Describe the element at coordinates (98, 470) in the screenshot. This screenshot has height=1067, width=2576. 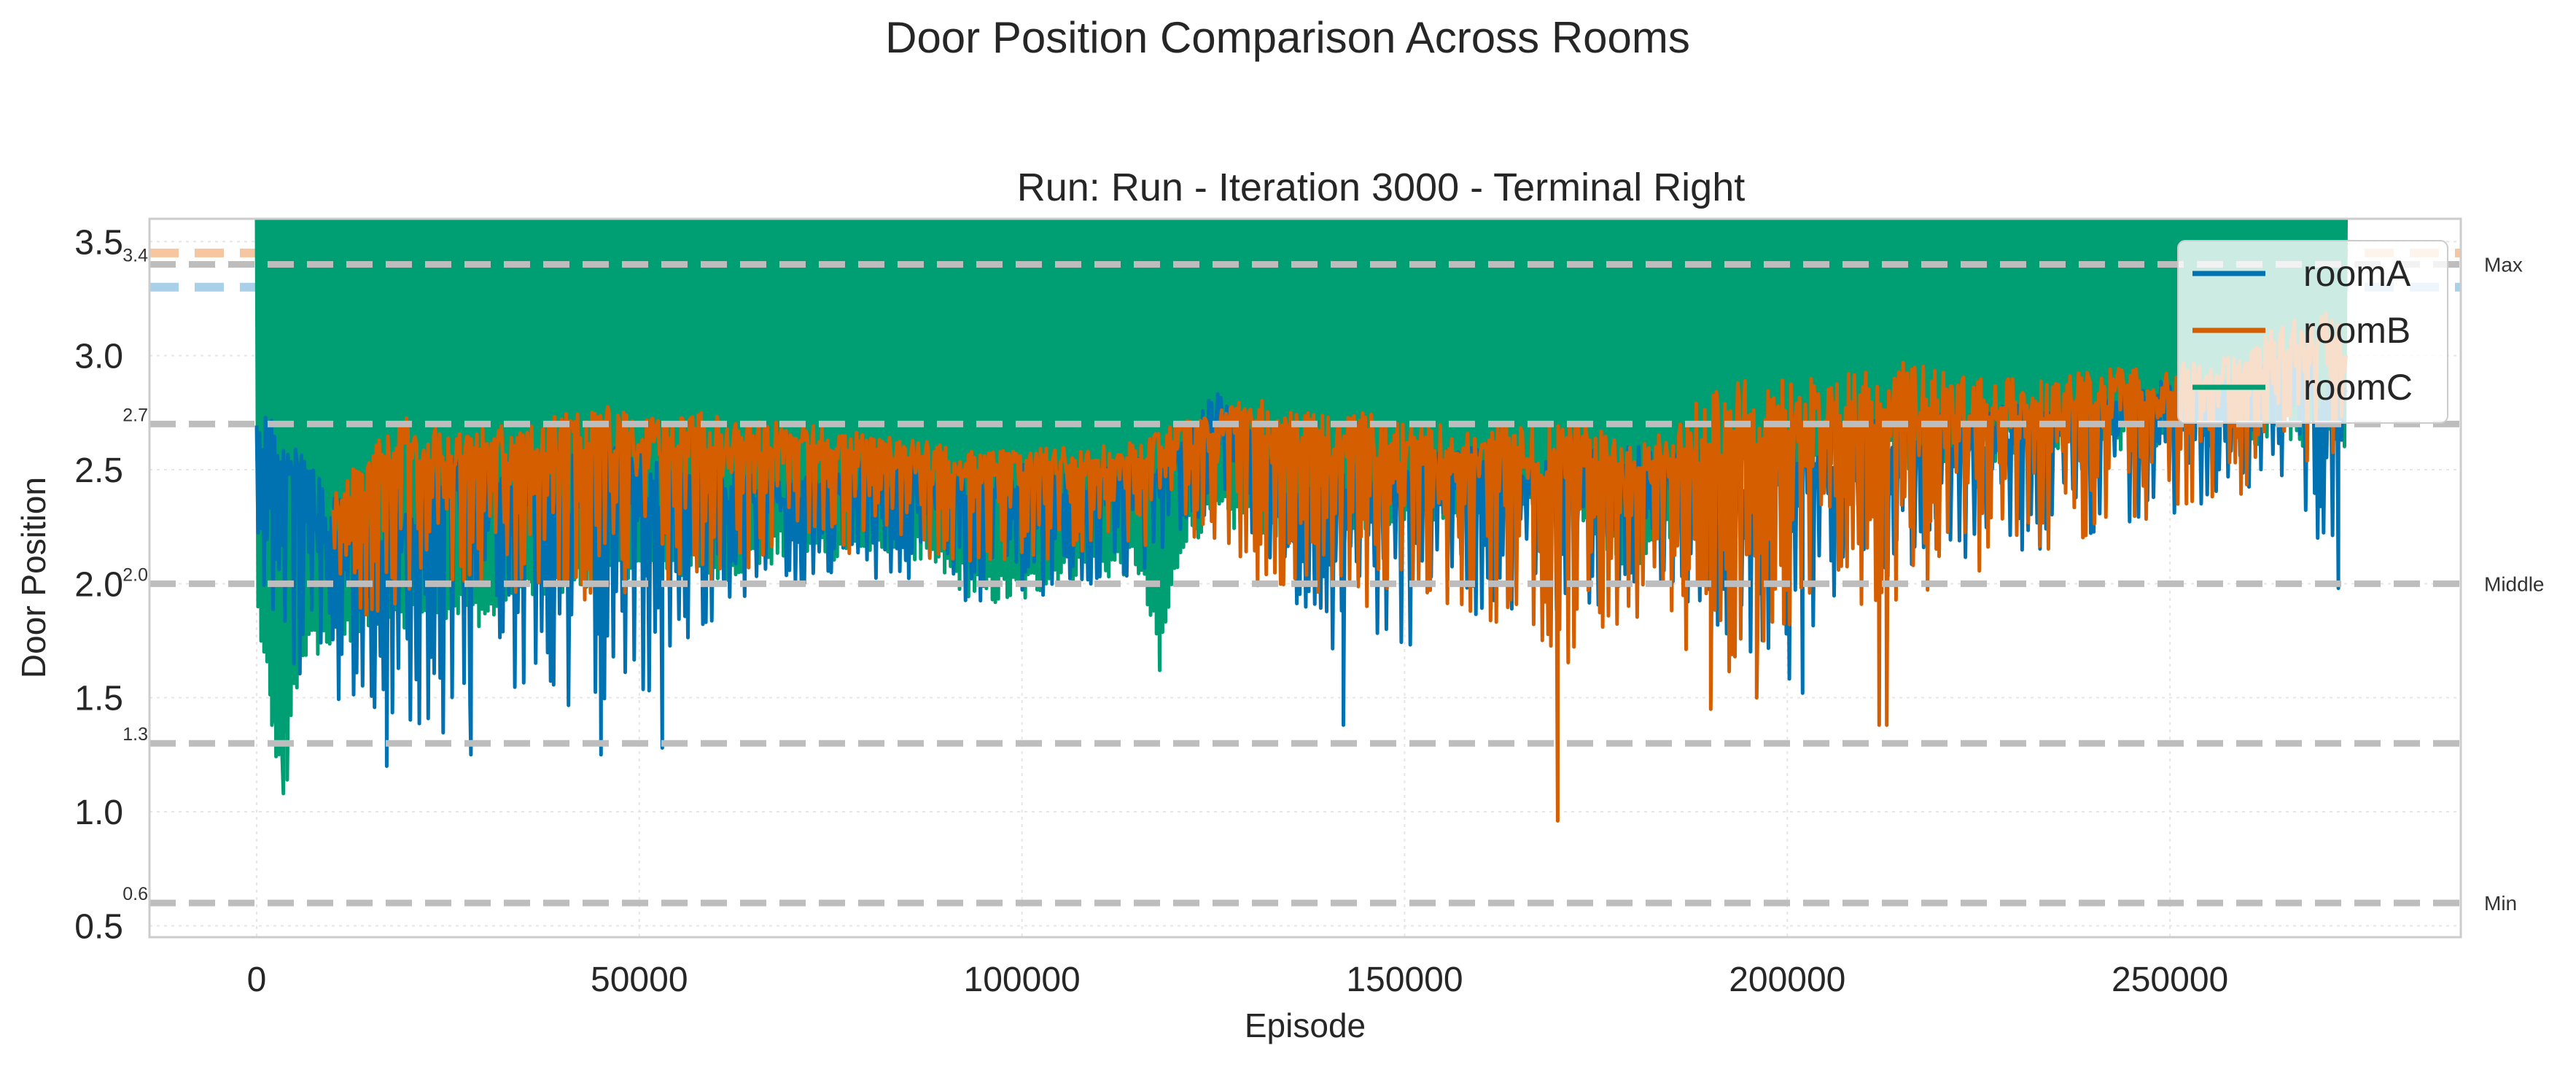
I see `y-tick-label: 2.5` at that location.